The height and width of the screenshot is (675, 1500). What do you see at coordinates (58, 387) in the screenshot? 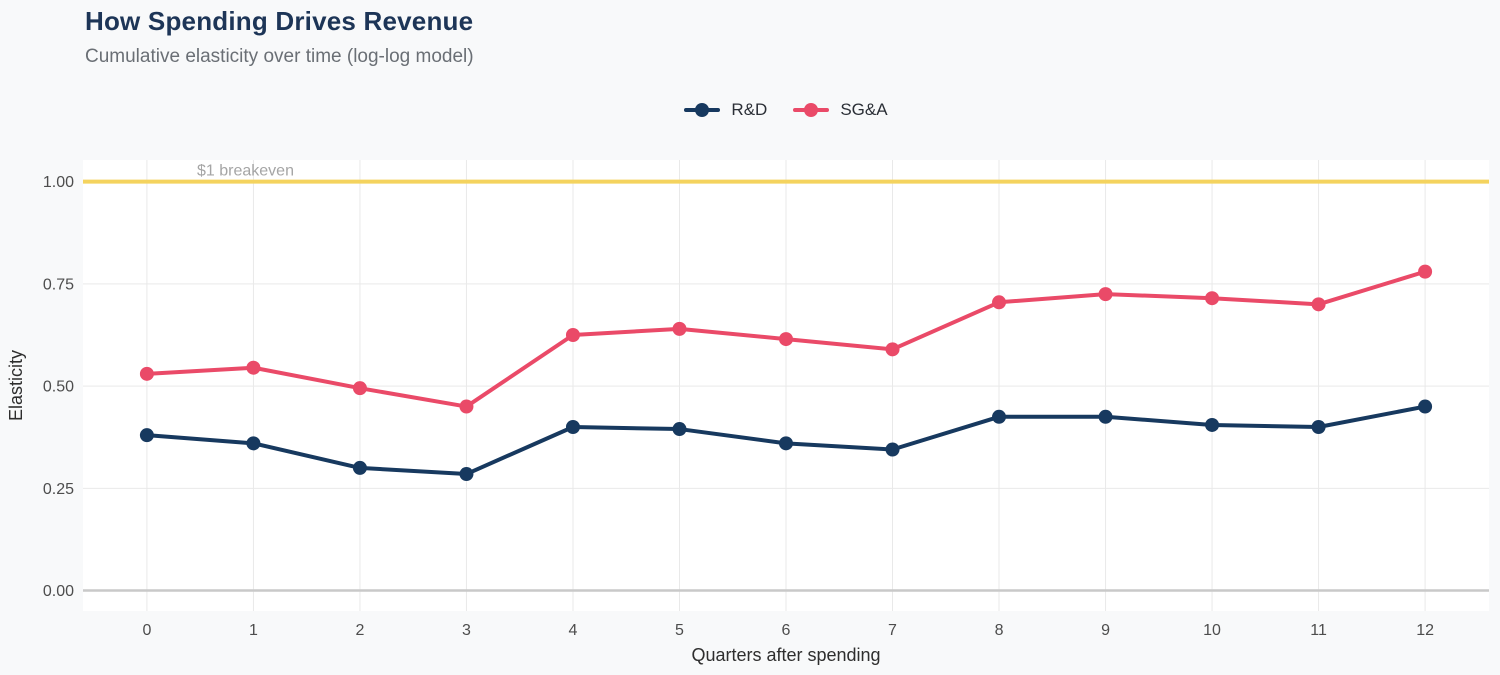
I see `y-tick-label: 0.50` at bounding box center [58, 387].